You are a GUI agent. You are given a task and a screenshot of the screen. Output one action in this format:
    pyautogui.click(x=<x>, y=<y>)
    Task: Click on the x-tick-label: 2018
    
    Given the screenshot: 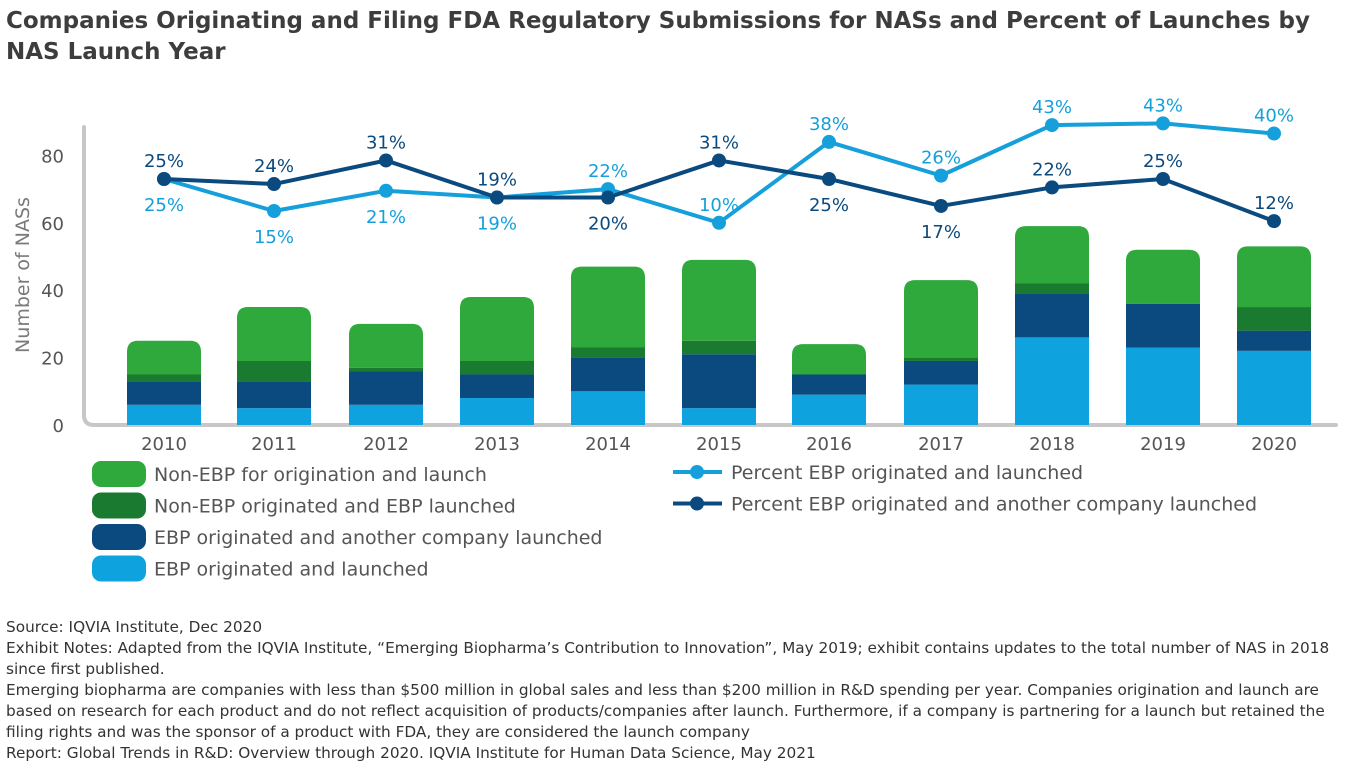 What is the action you would take?
    pyautogui.click(x=1052, y=444)
    